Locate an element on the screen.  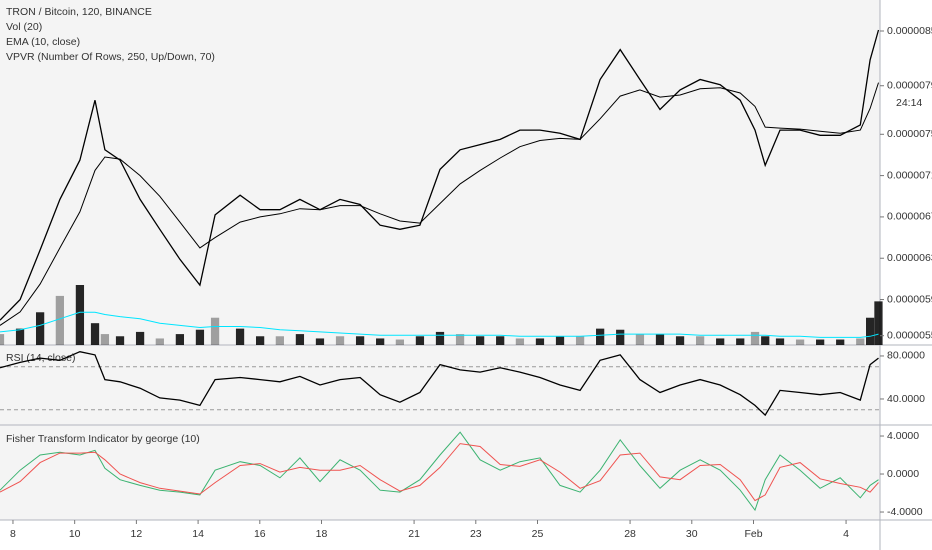
y-tick-label: 0.00000630 is located at coordinates (909, 258).